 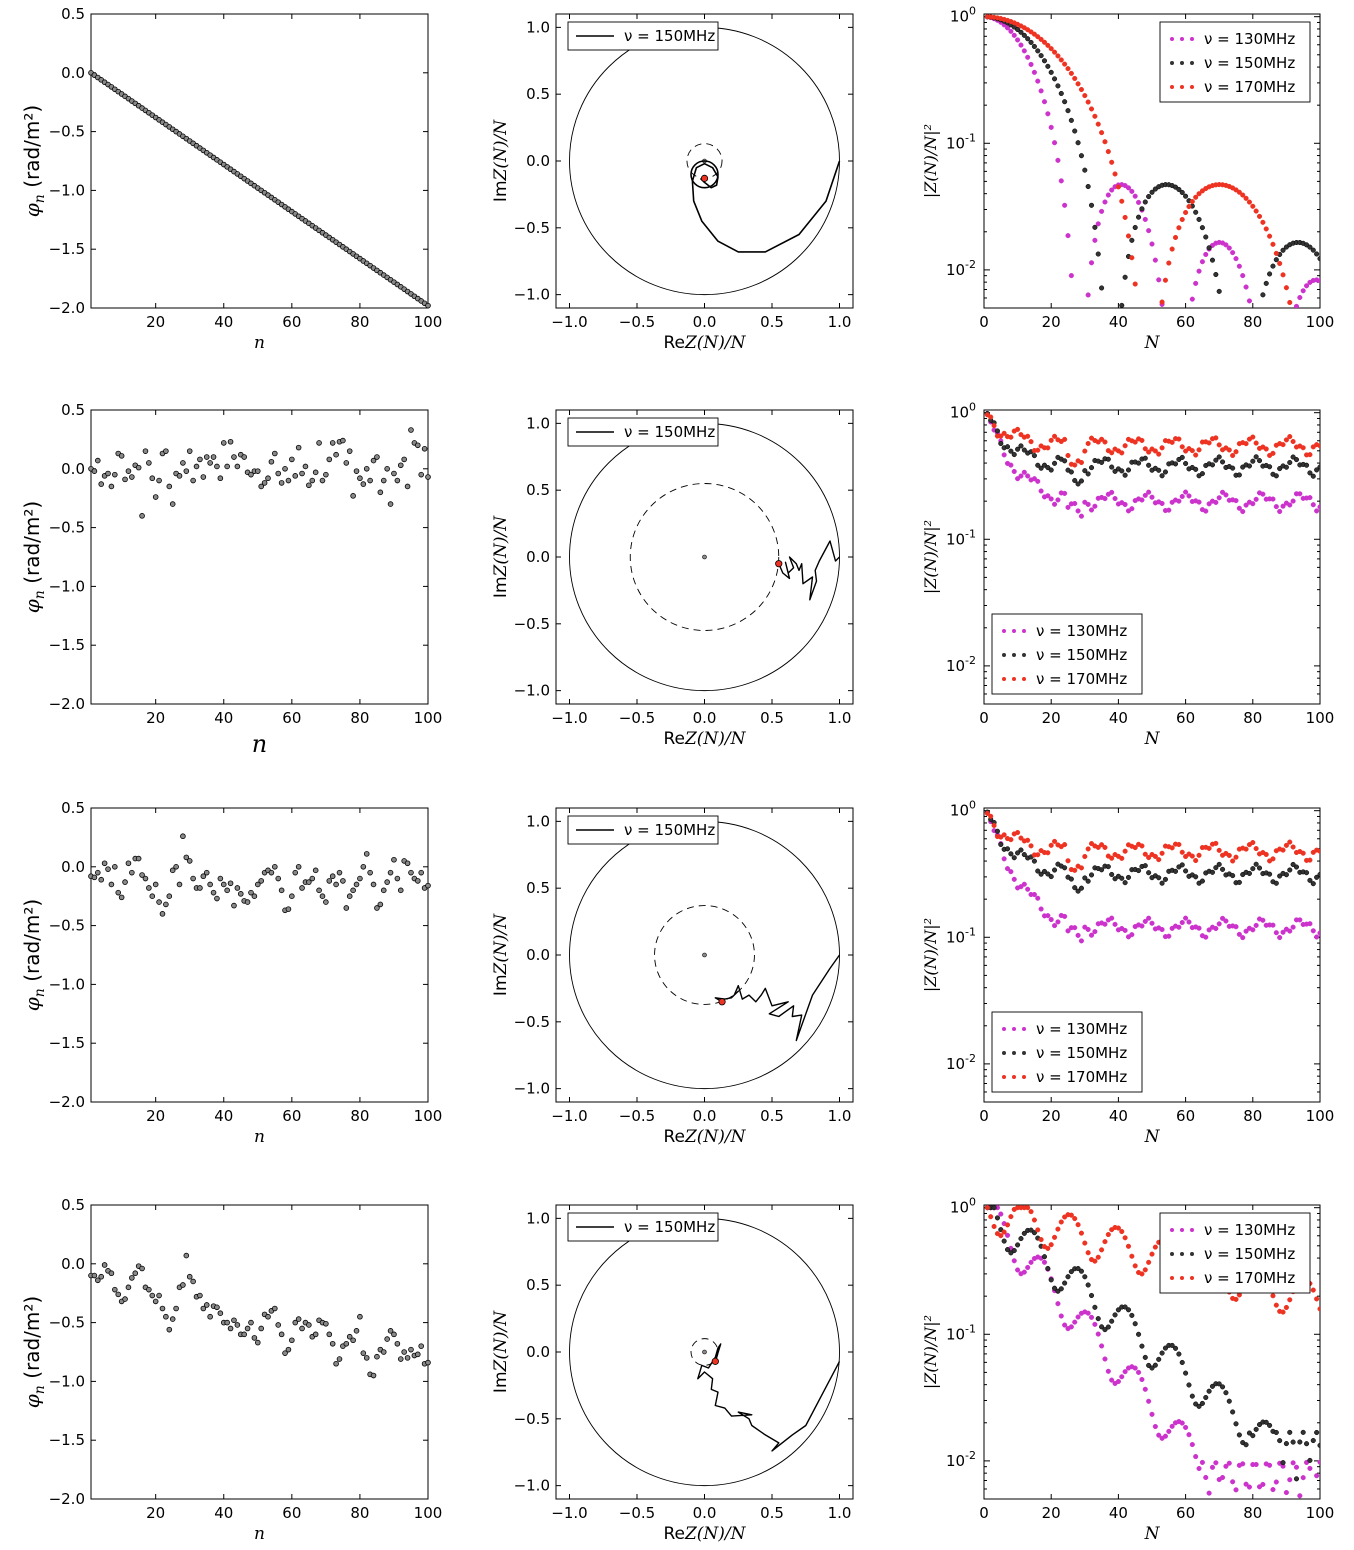 What do you see at coordinates (223, 718) in the screenshot?
I see `x-tick-label: 40` at bounding box center [223, 718].